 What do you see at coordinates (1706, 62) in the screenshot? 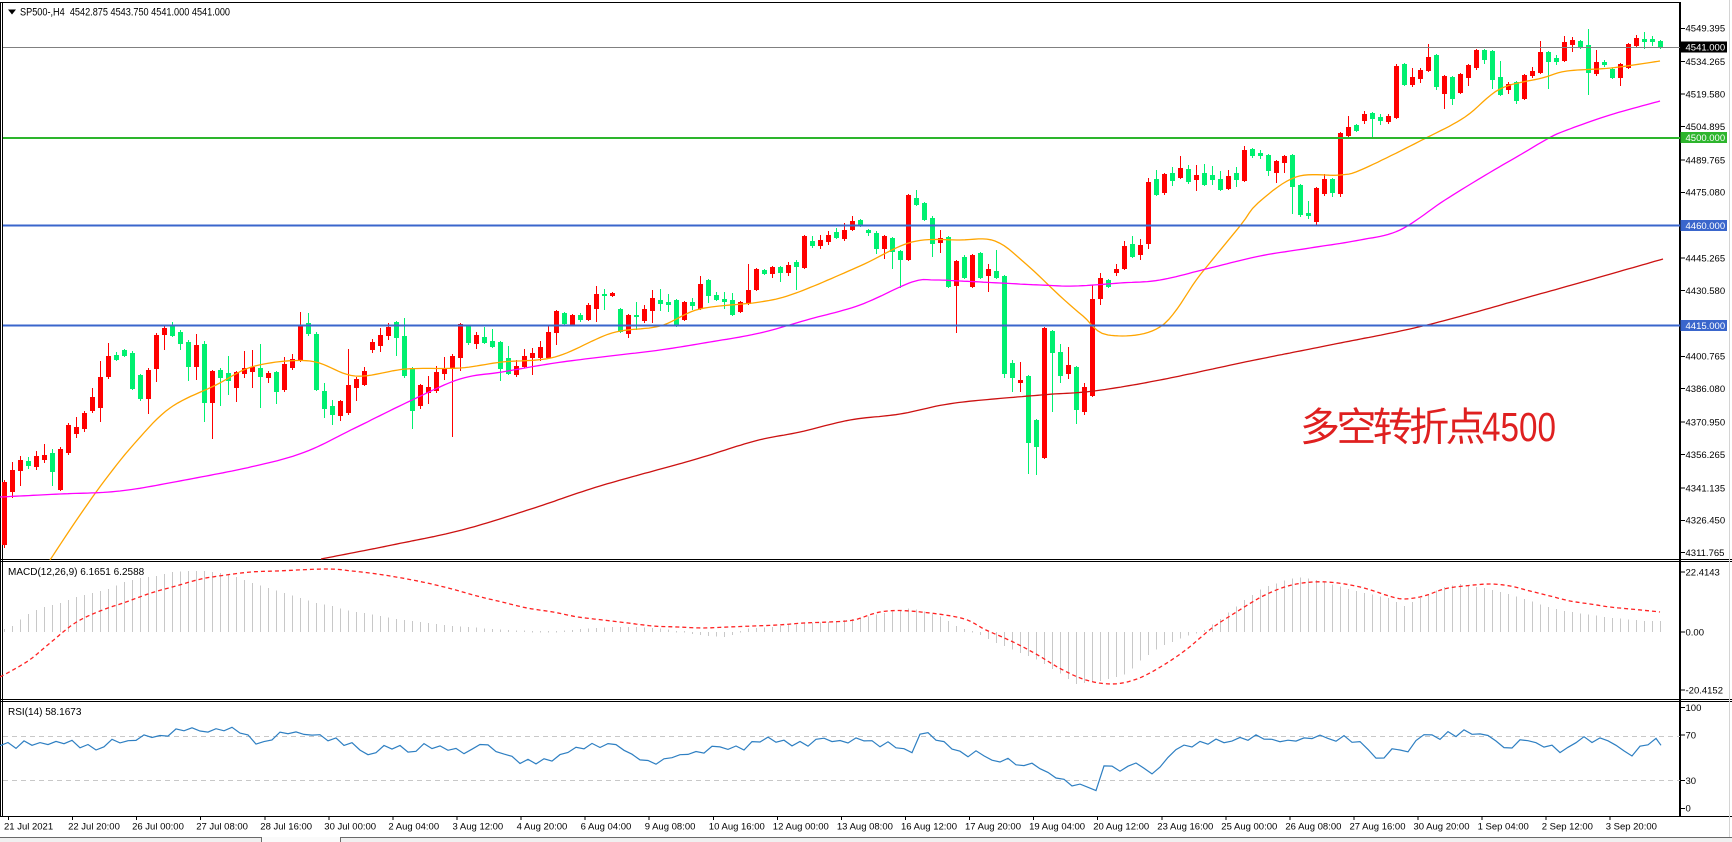
I see `svg-text: 4534.265` at bounding box center [1706, 62].